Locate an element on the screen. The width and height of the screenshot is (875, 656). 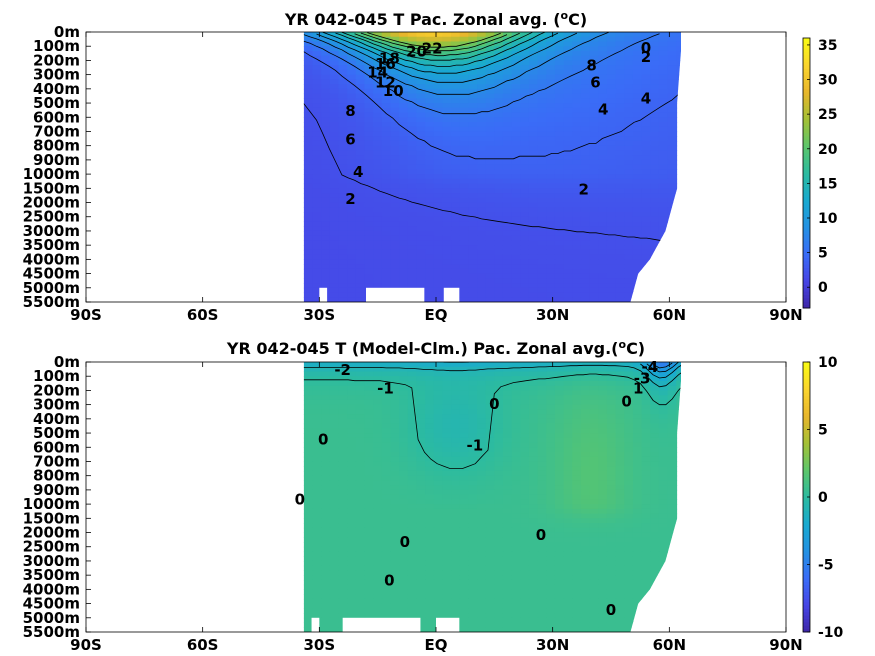
x-tick-label: EQ is located at coordinates (436, 315).